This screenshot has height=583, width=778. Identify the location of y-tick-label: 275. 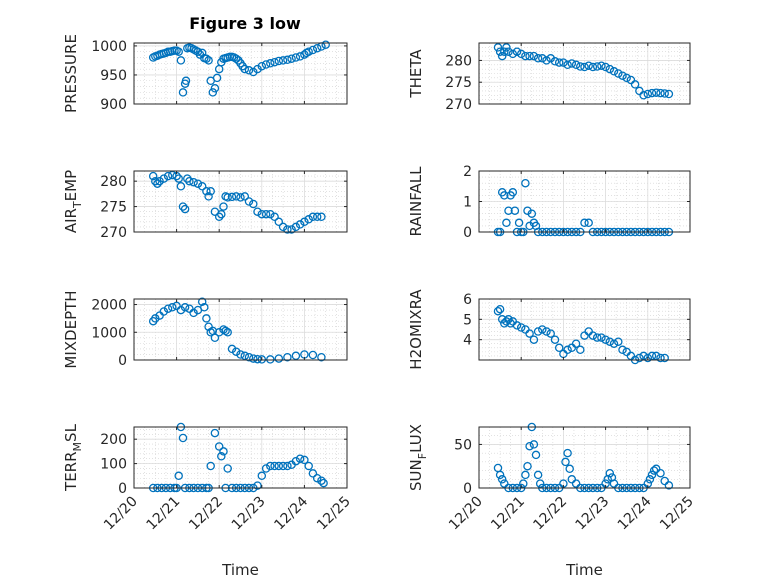
(113, 208).